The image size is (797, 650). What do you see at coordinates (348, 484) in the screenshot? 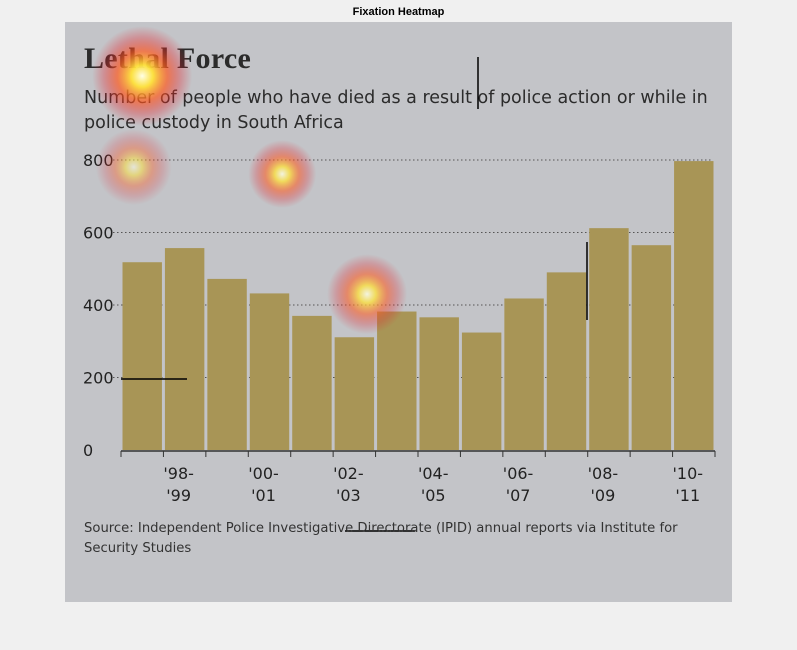
I see `x-tick-label: '02-'03` at bounding box center [348, 484].